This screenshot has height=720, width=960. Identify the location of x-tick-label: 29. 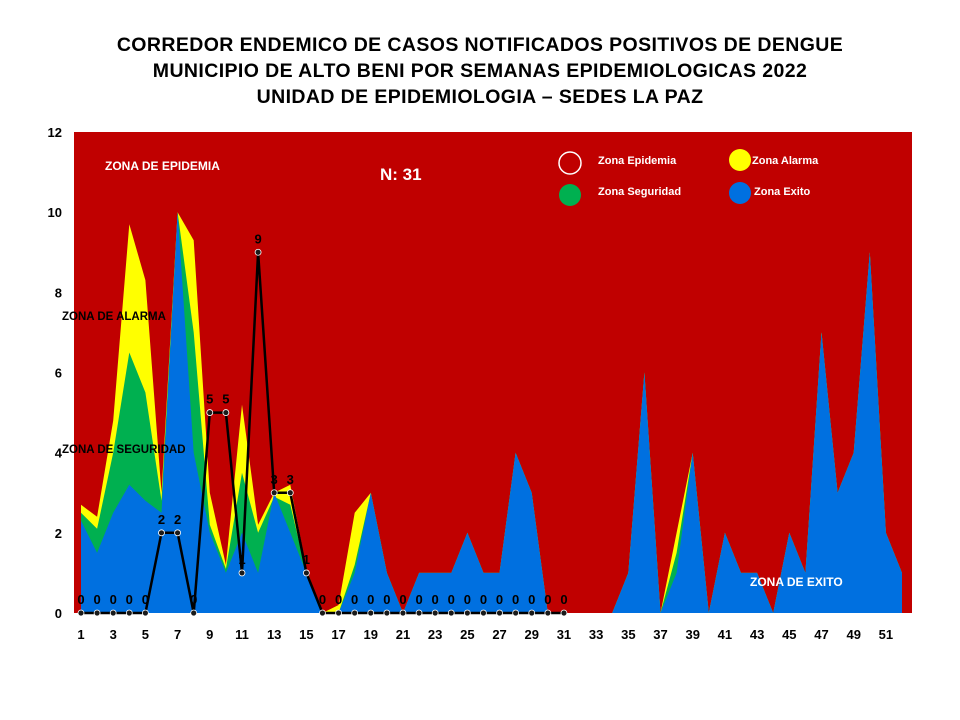
(532, 634).